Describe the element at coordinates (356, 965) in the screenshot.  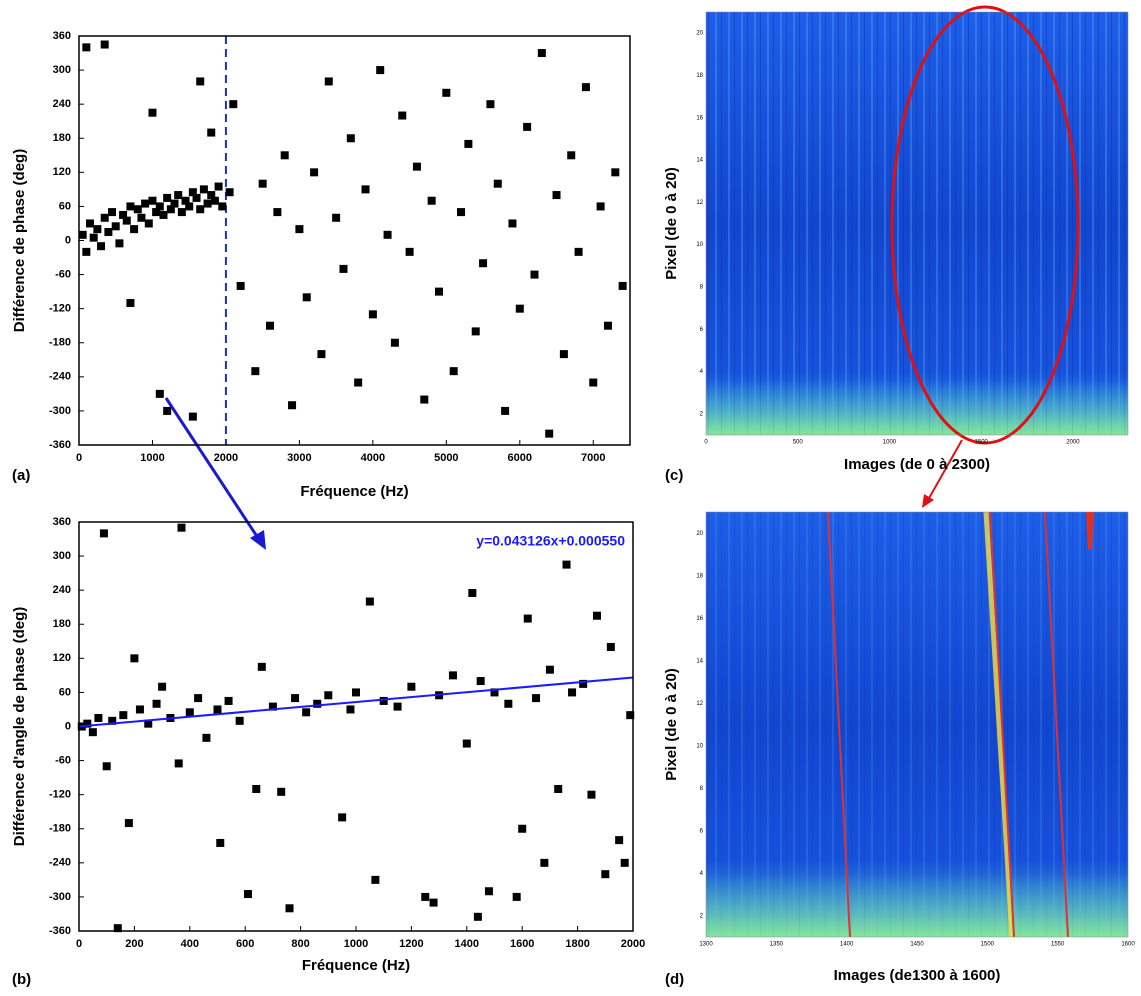
I see `x-axis-label: Fréquence (Hz)` at that location.